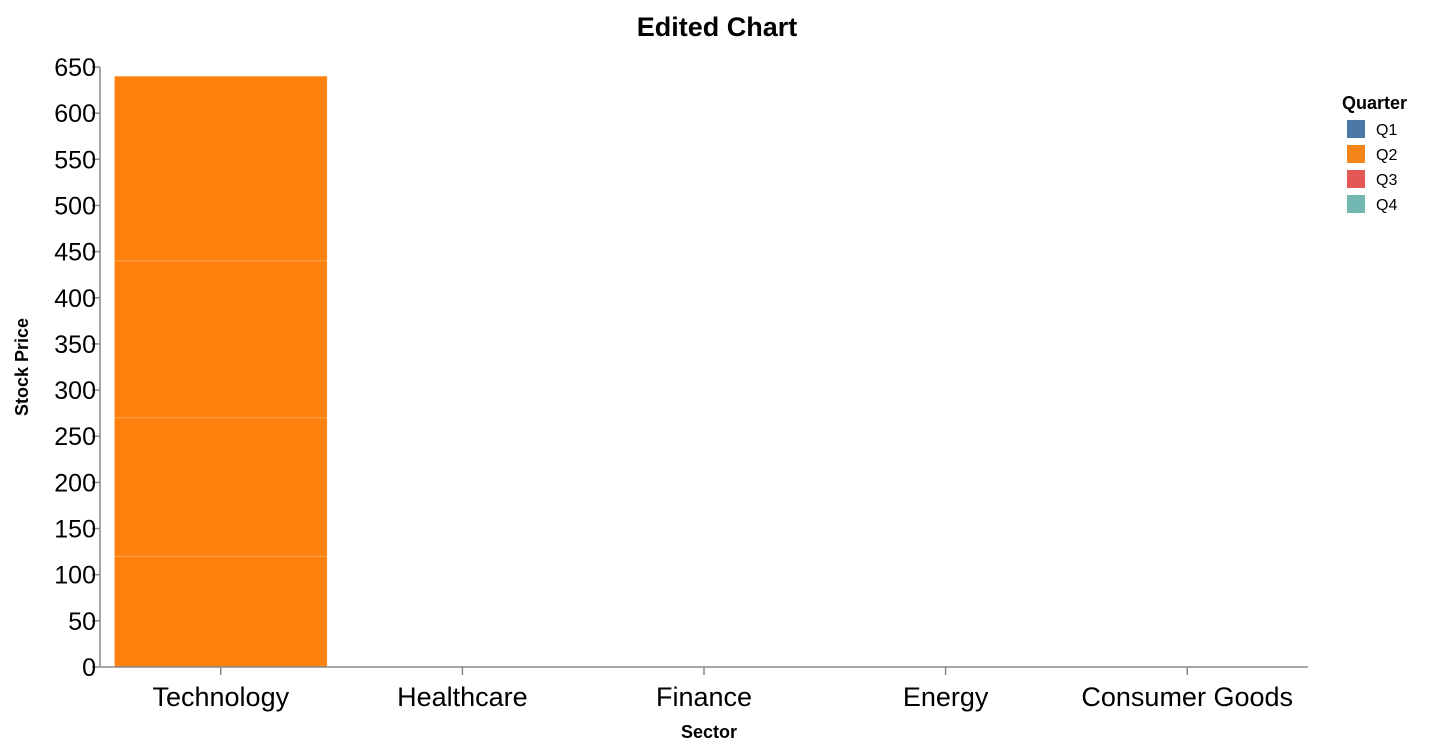  Describe the element at coordinates (946, 697) in the screenshot. I see `x-tick-label: Energy` at that location.